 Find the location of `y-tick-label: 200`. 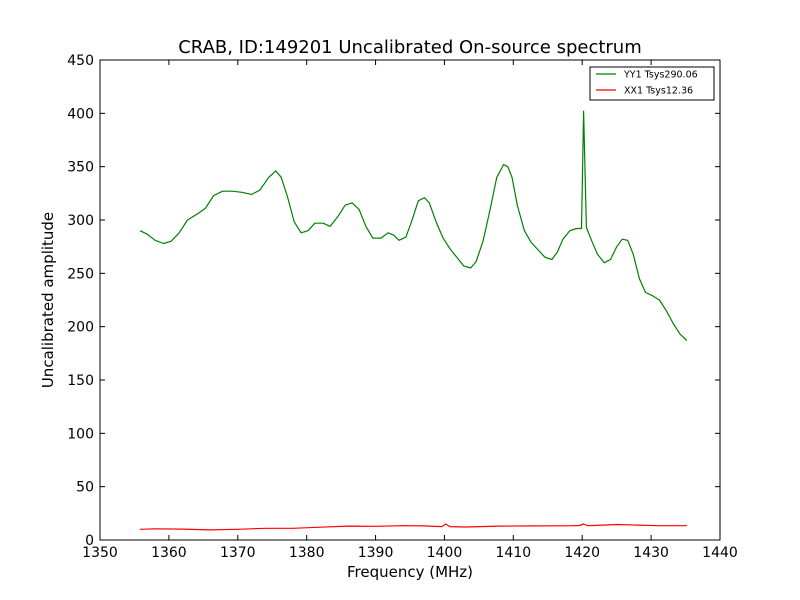

y-tick-label: 200 is located at coordinates (80, 328).